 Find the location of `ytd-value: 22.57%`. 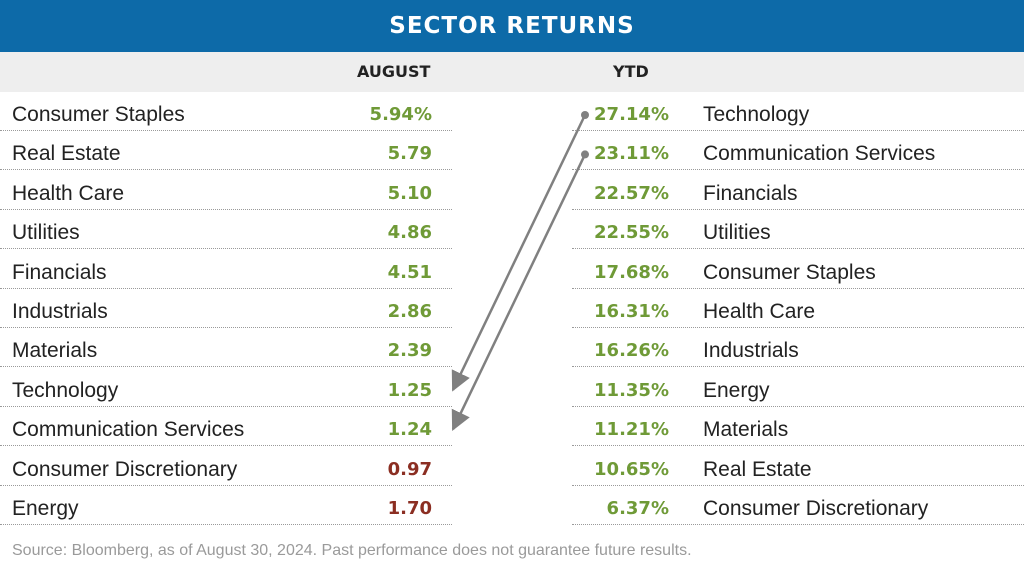

ytd-value: 22.57% is located at coordinates (631, 193).